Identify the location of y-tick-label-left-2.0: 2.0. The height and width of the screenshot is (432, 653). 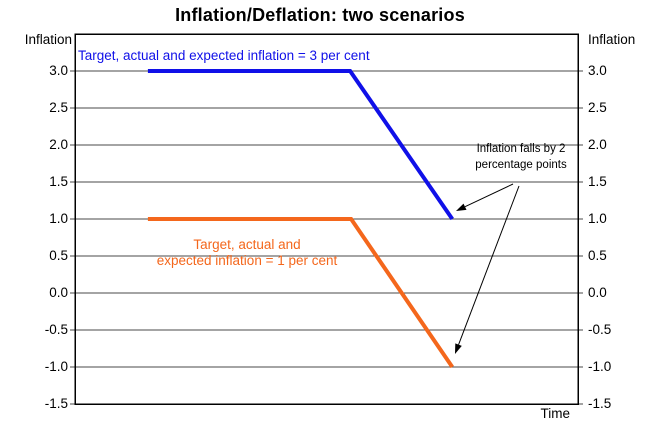
(58, 144).